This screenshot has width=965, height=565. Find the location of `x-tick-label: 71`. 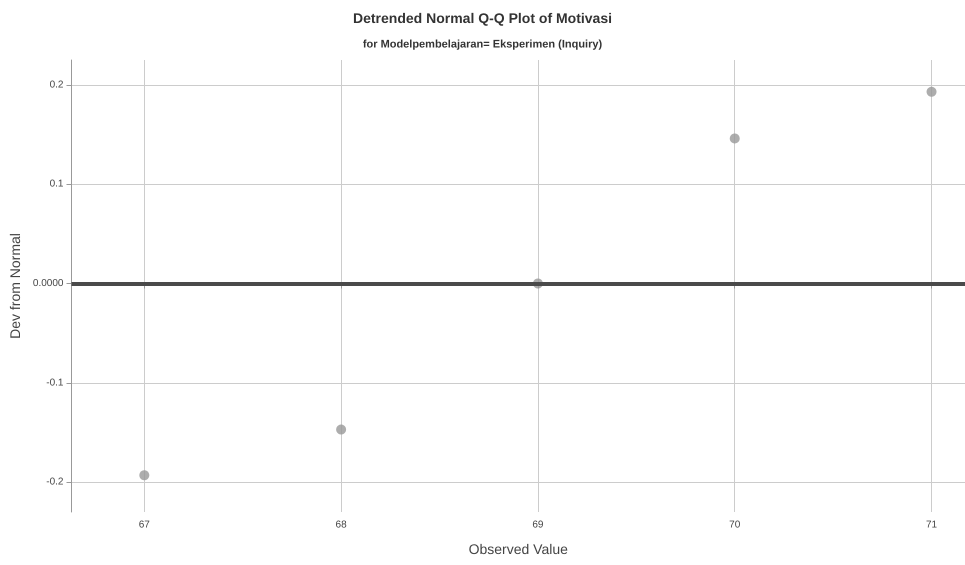

x-tick-label: 71 is located at coordinates (932, 525).